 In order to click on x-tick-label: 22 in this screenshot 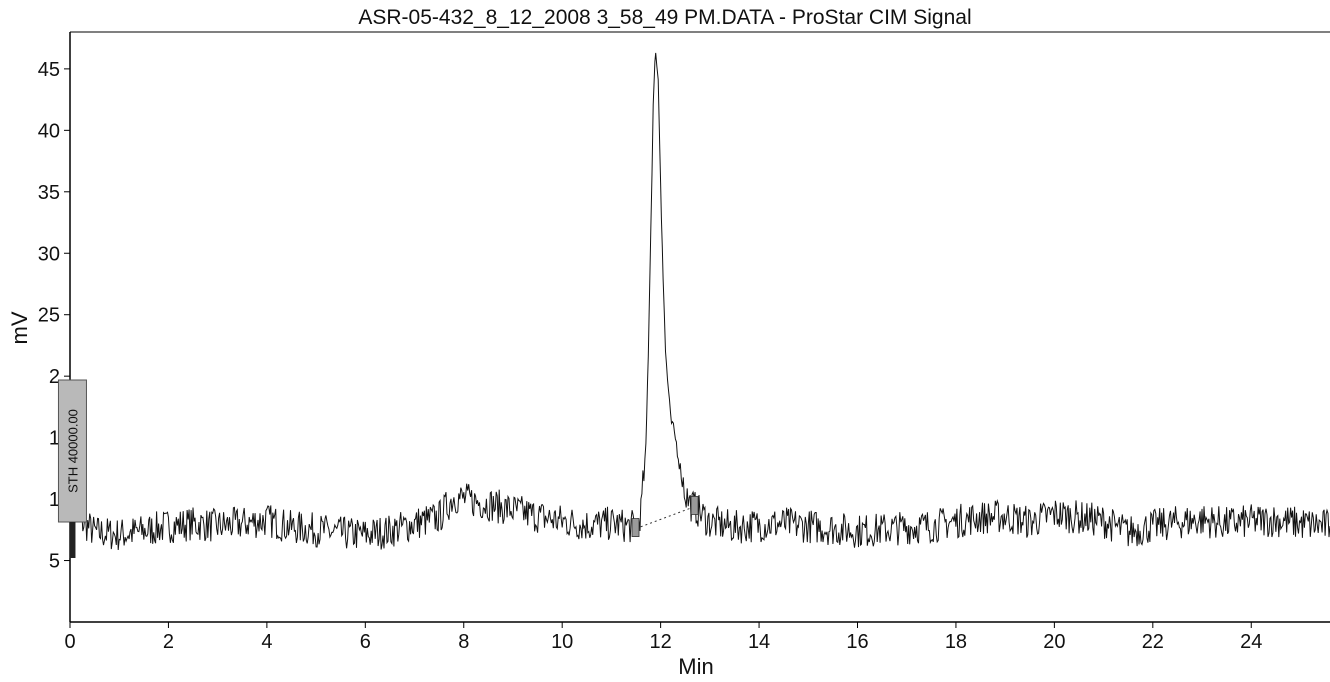, I will do `click(1153, 642)`.